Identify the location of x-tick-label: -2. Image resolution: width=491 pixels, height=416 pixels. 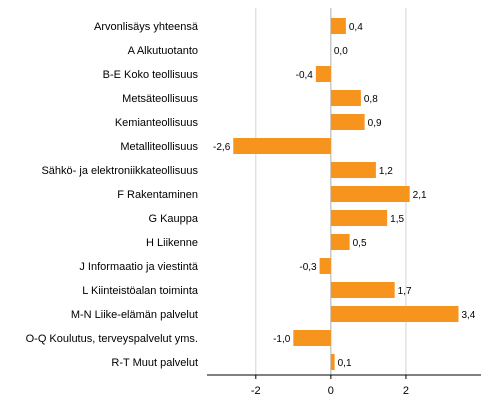
(256, 391).